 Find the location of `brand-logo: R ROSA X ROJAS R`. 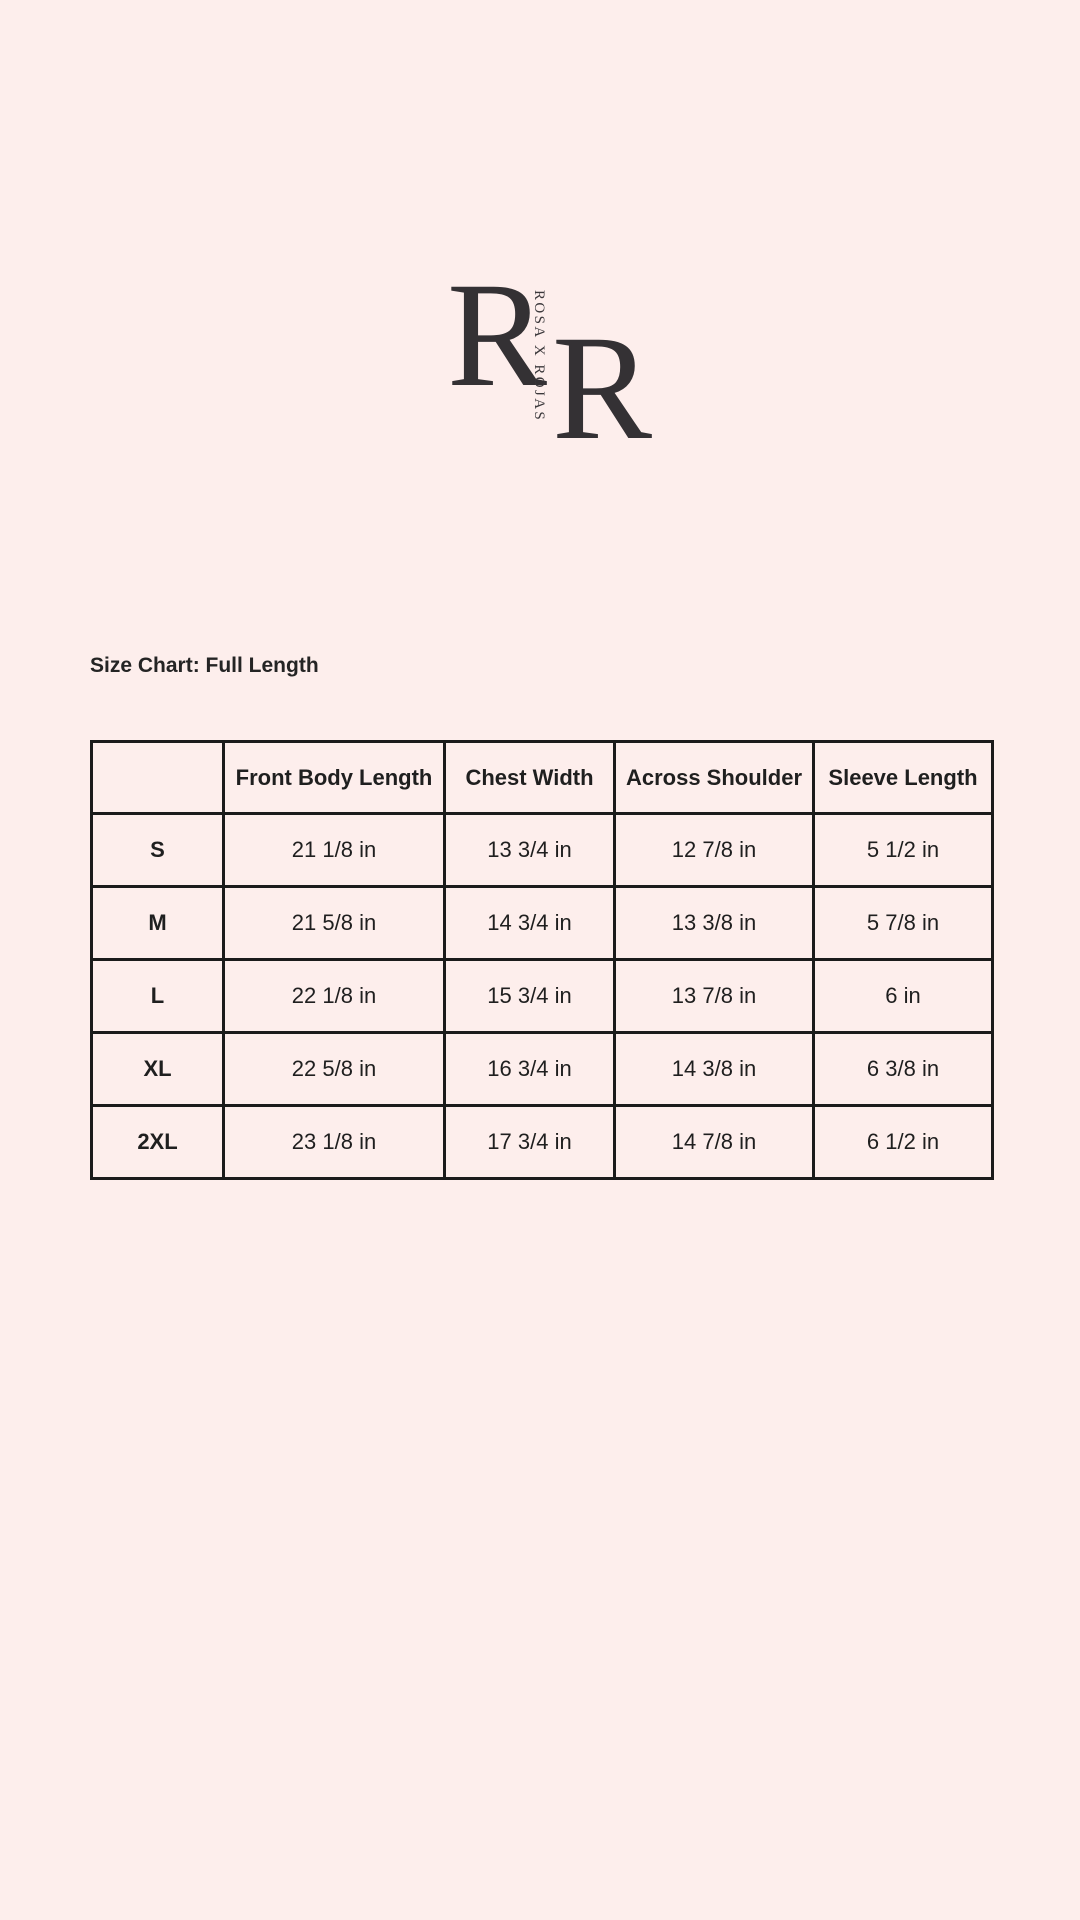

brand-logo: R ROSA X ROJAS R is located at coordinates (549, 361).